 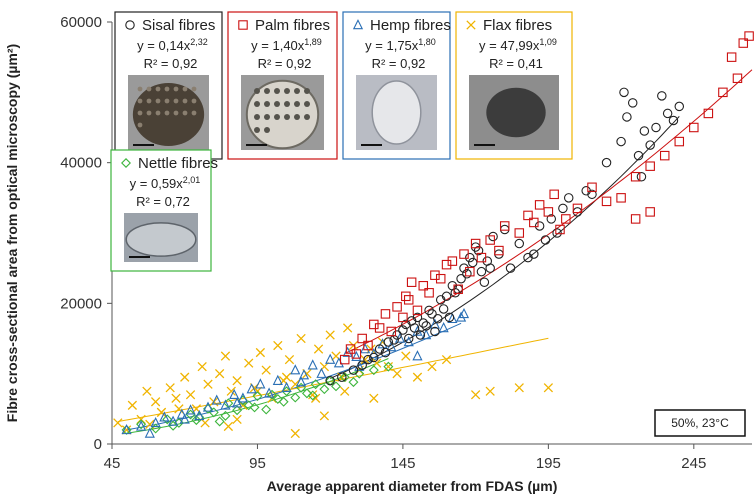 I want to click on trend-line, so click(x=294, y=376).